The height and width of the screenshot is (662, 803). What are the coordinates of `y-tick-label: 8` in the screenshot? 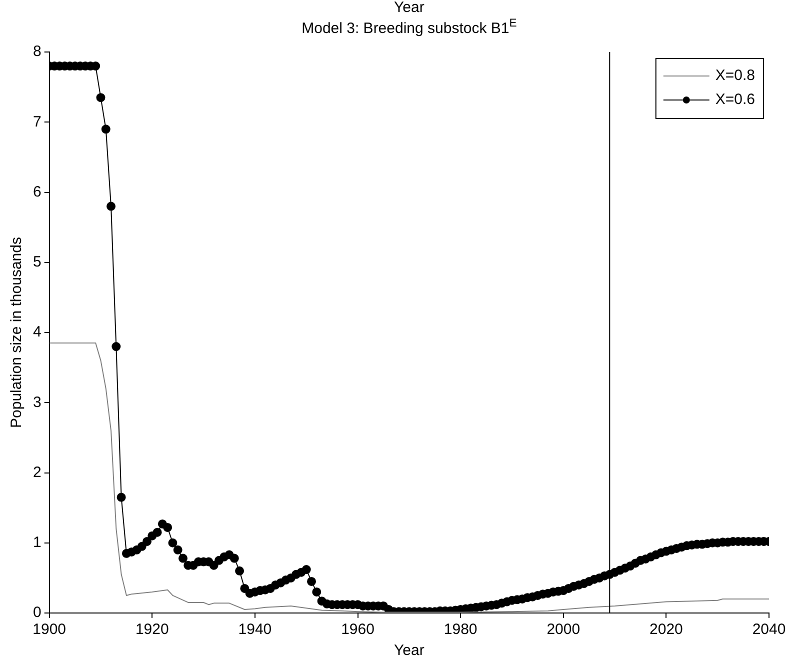 It's located at (37, 51).